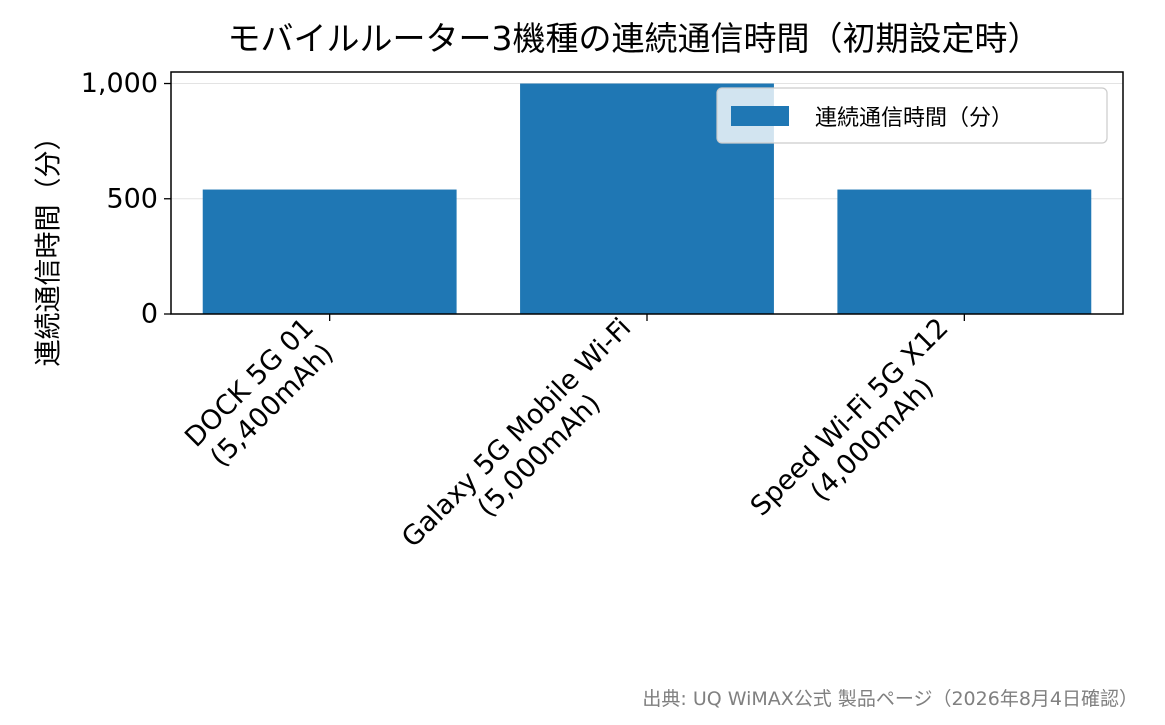 The height and width of the screenshot is (725, 1165). Describe the element at coordinates (149, 314) in the screenshot. I see `y-tick-label: 0` at that location.